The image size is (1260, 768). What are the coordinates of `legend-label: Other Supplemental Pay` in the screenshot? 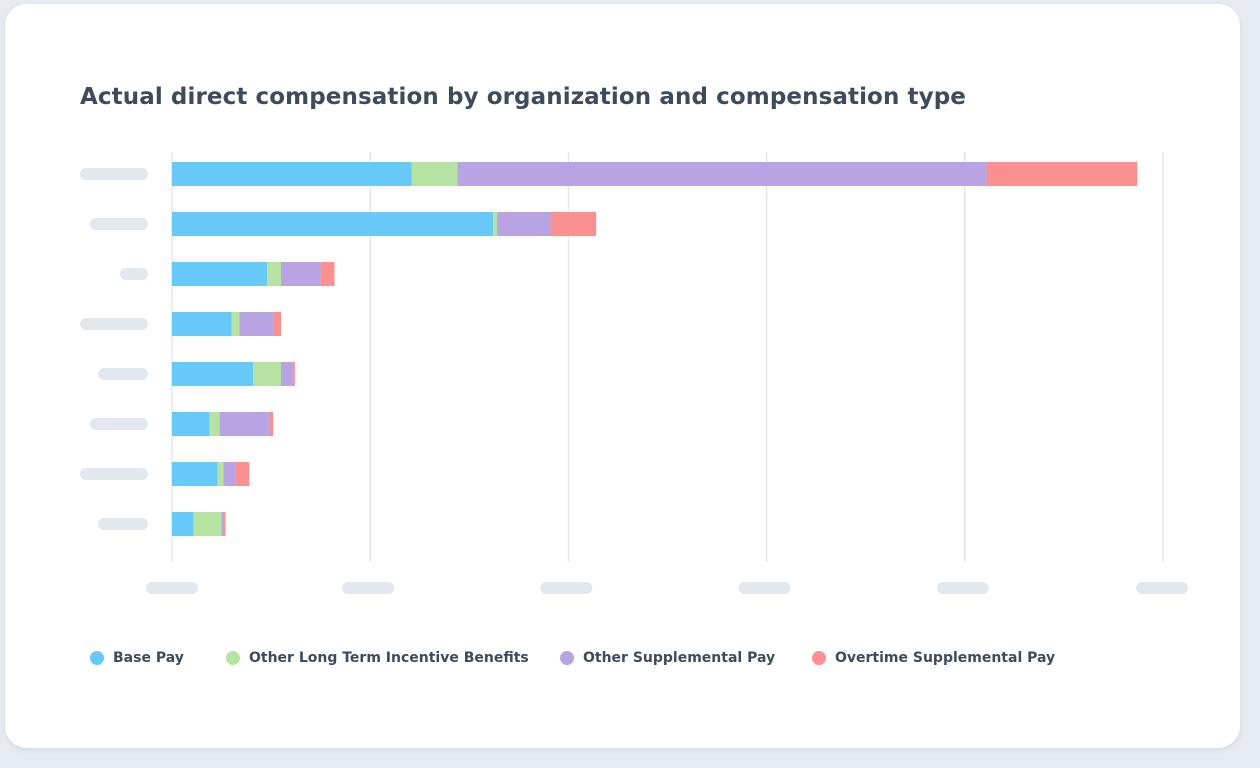 It's located at (679, 658).